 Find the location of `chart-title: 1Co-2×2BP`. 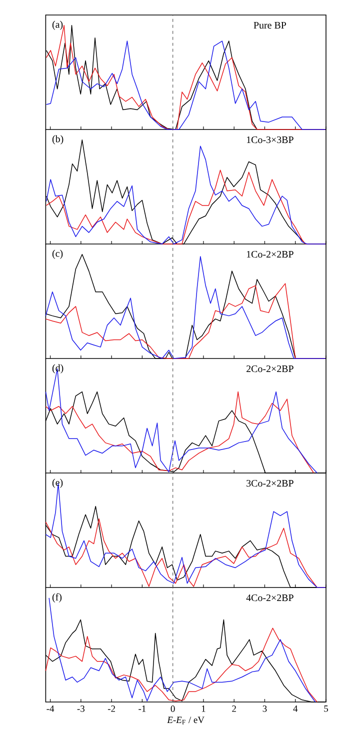

chart-title: 1Co-2×2BP is located at coordinates (270, 254).